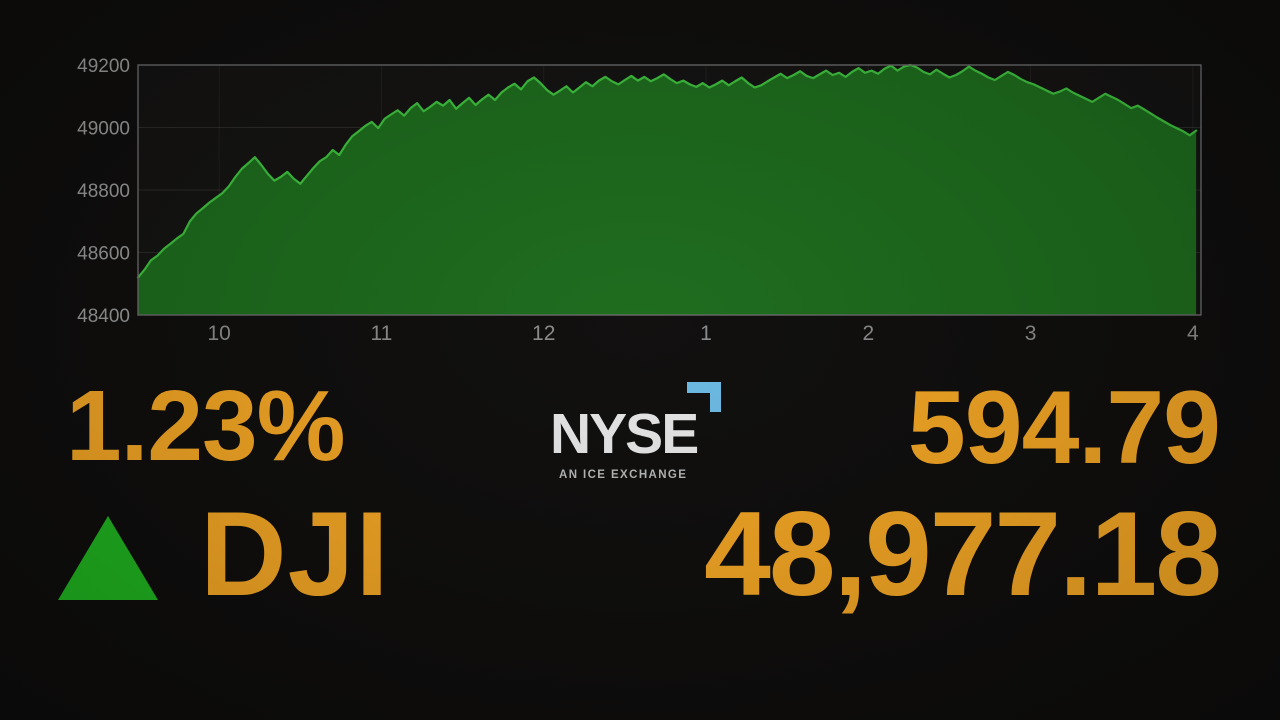 The width and height of the screenshot is (1280, 720). What do you see at coordinates (103, 254) in the screenshot?
I see `y-tick-label: 48600` at bounding box center [103, 254].